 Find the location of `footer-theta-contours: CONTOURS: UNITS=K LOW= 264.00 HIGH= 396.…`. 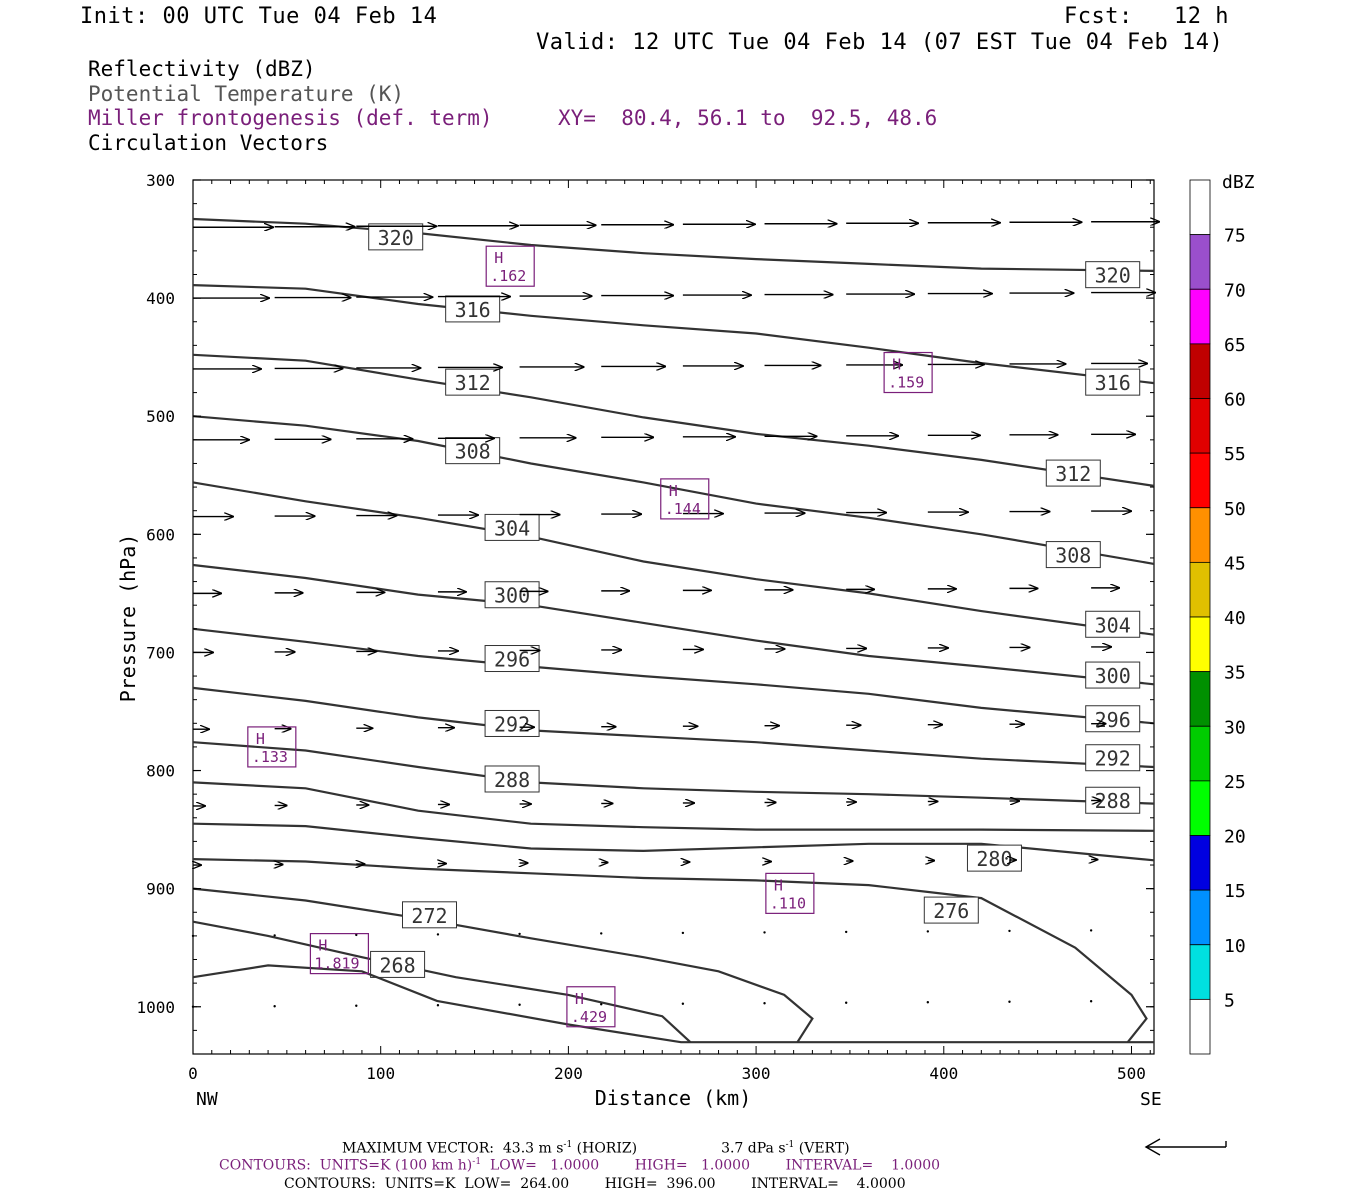

footer-theta-contours: CONTOURS: UNITS=K LOW= 264.00 HIGH= 396.… is located at coordinates (595, 1184).